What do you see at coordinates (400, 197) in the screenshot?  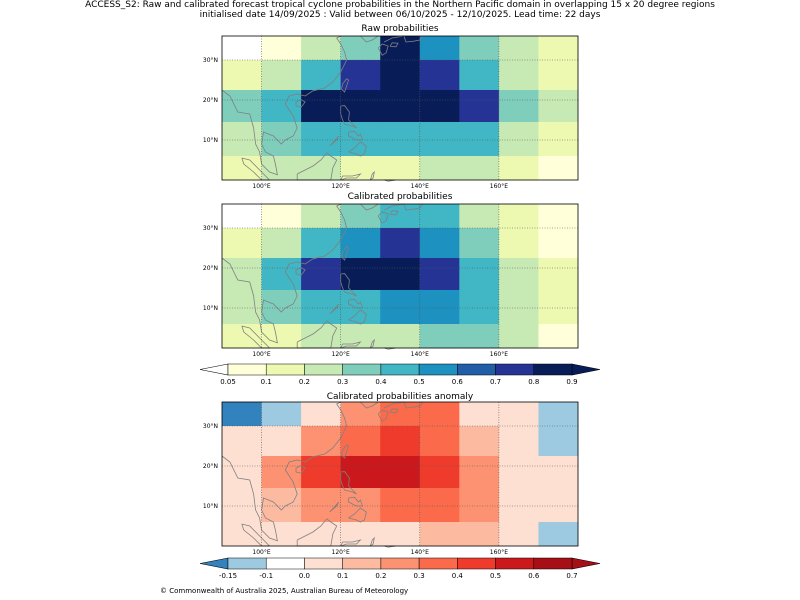 I see `panel-title-calibrated: Calibrated probabilities` at bounding box center [400, 197].